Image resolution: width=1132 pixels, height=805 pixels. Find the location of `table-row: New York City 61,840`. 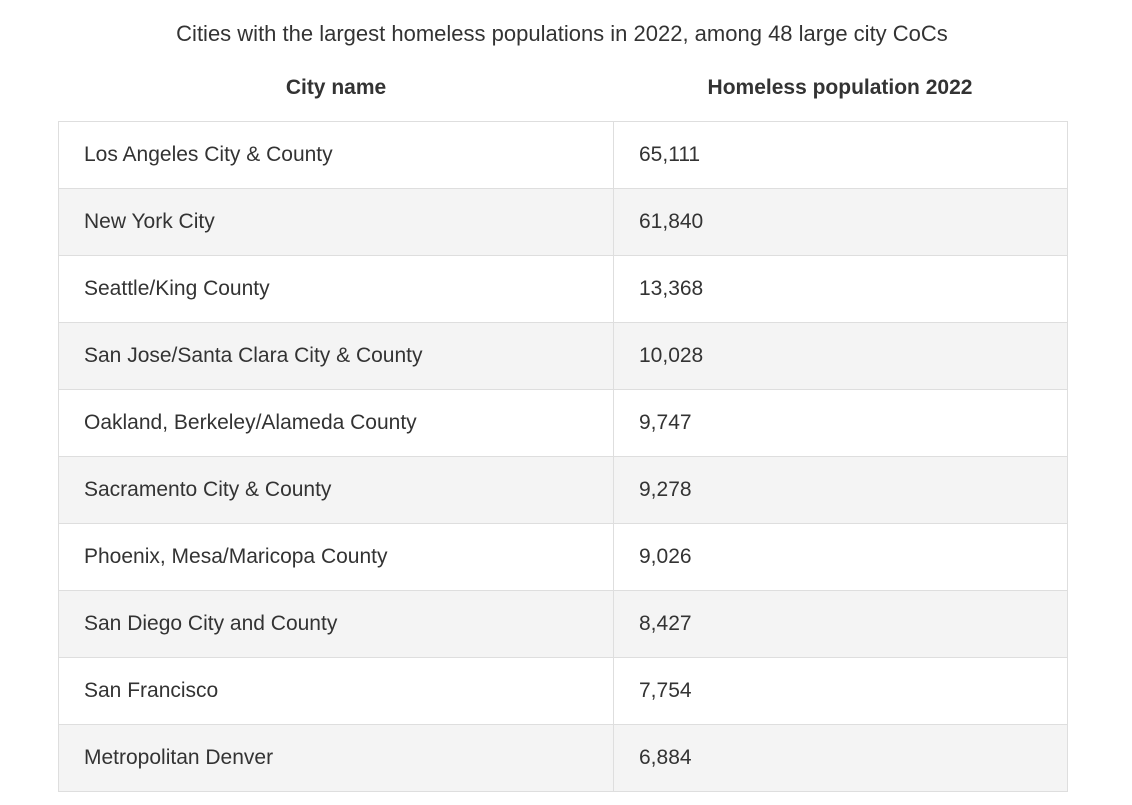

table-row: New York City 61,840 is located at coordinates (563, 222).